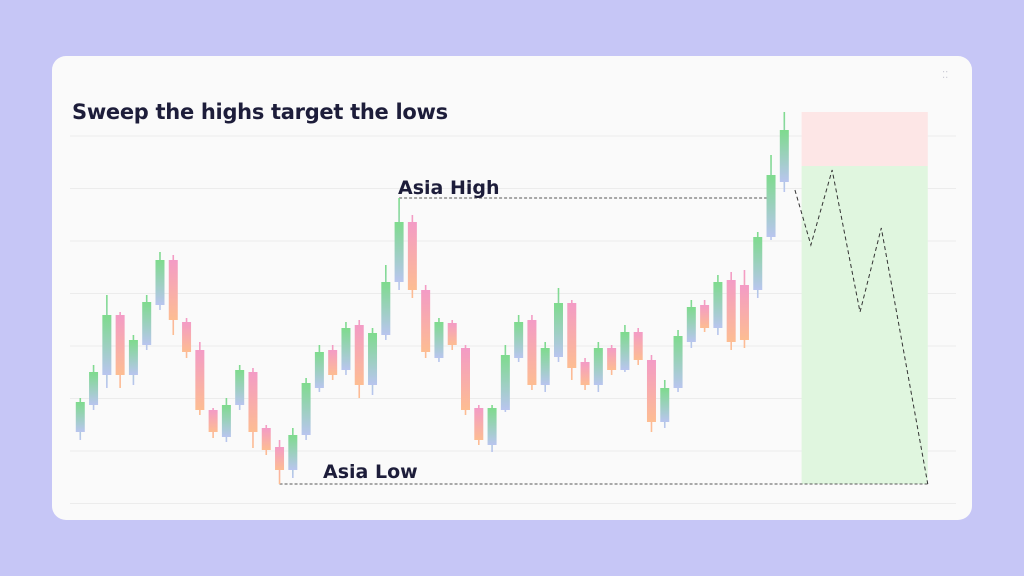 The height and width of the screenshot is (576, 1024). I want to click on stop-zone, so click(864, 139).